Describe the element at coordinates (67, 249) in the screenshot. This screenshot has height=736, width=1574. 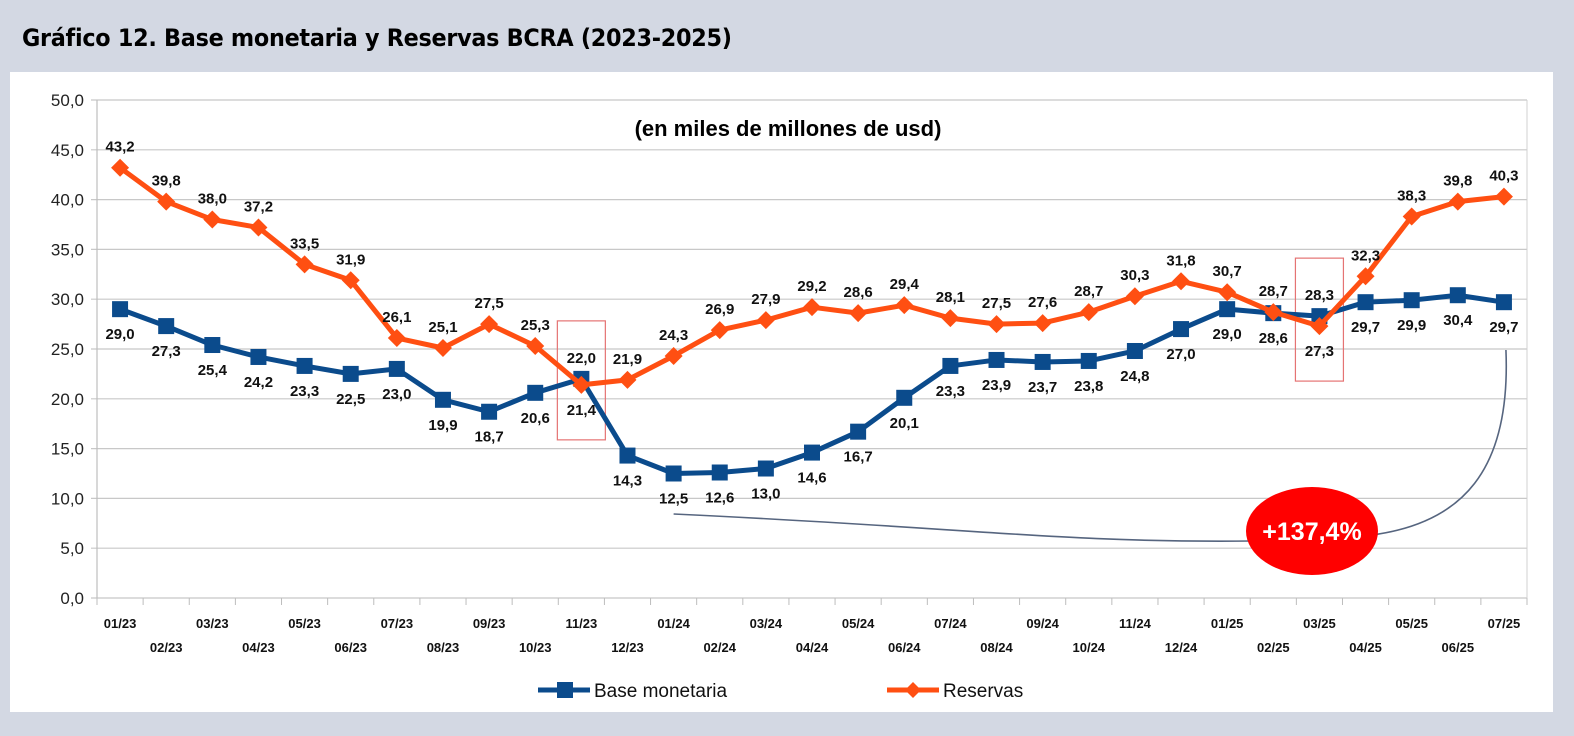
I see `y-tick-label: 35,0` at that location.